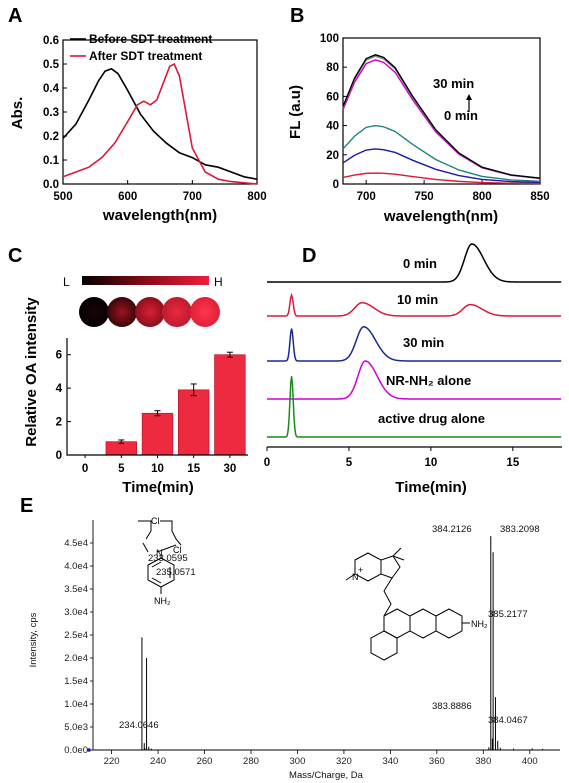 The height and width of the screenshot is (783, 569). What do you see at coordinates (295, 112) in the screenshot?
I see `panel-b-ylabel: FL (a.u)` at bounding box center [295, 112].